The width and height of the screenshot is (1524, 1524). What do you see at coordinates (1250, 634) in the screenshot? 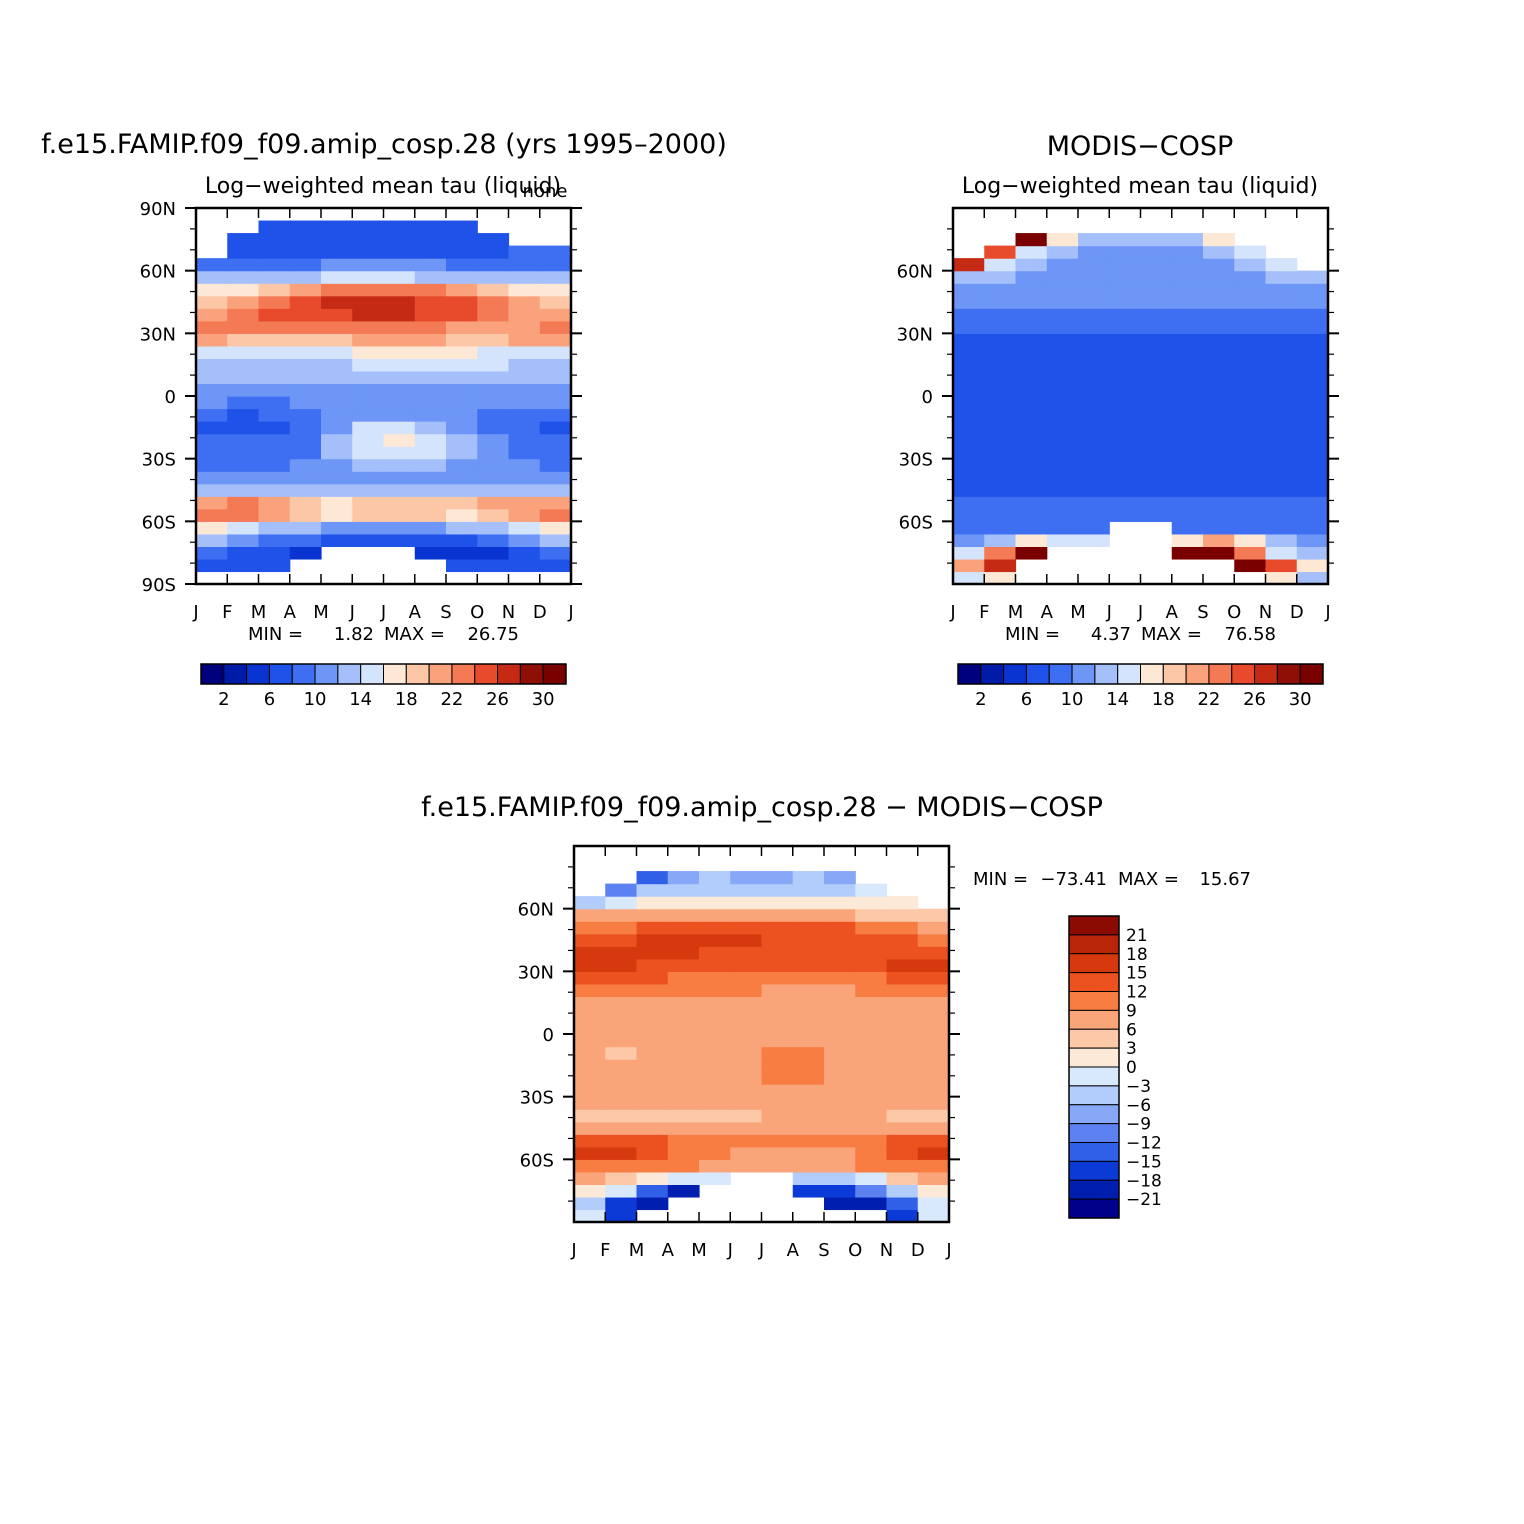
I see `obs-max-value: 76.58` at bounding box center [1250, 634].